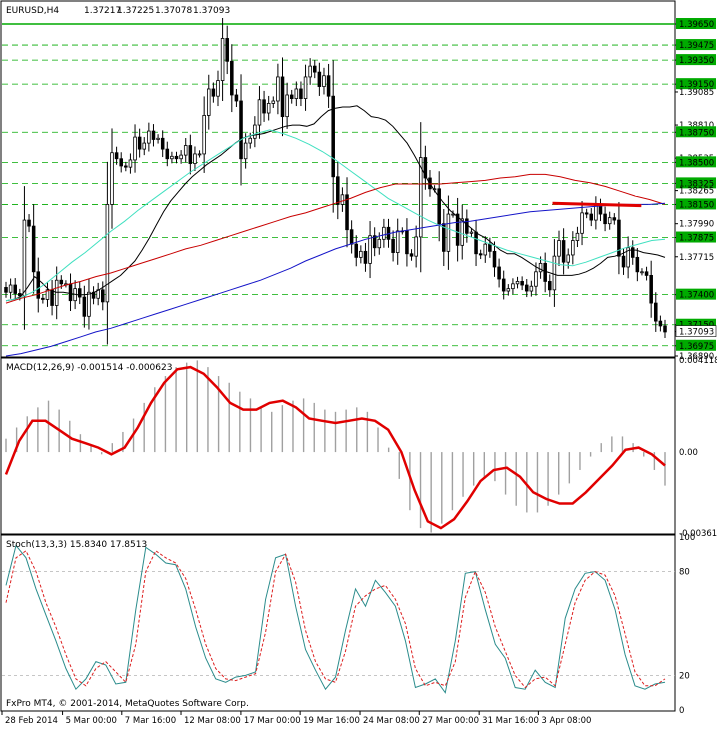 This screenshot has width=717, height=732. I want to click on stoch-tick-label: 0, so click(681, 711).